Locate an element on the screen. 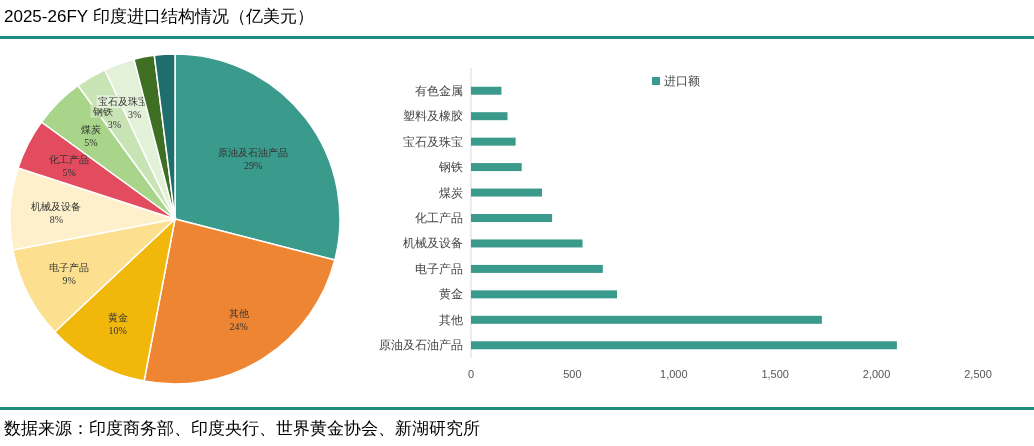 The width and height of the screenshot is (1034, 446). y-tick-label: 钢铁 is located at coordinates (450, 167).